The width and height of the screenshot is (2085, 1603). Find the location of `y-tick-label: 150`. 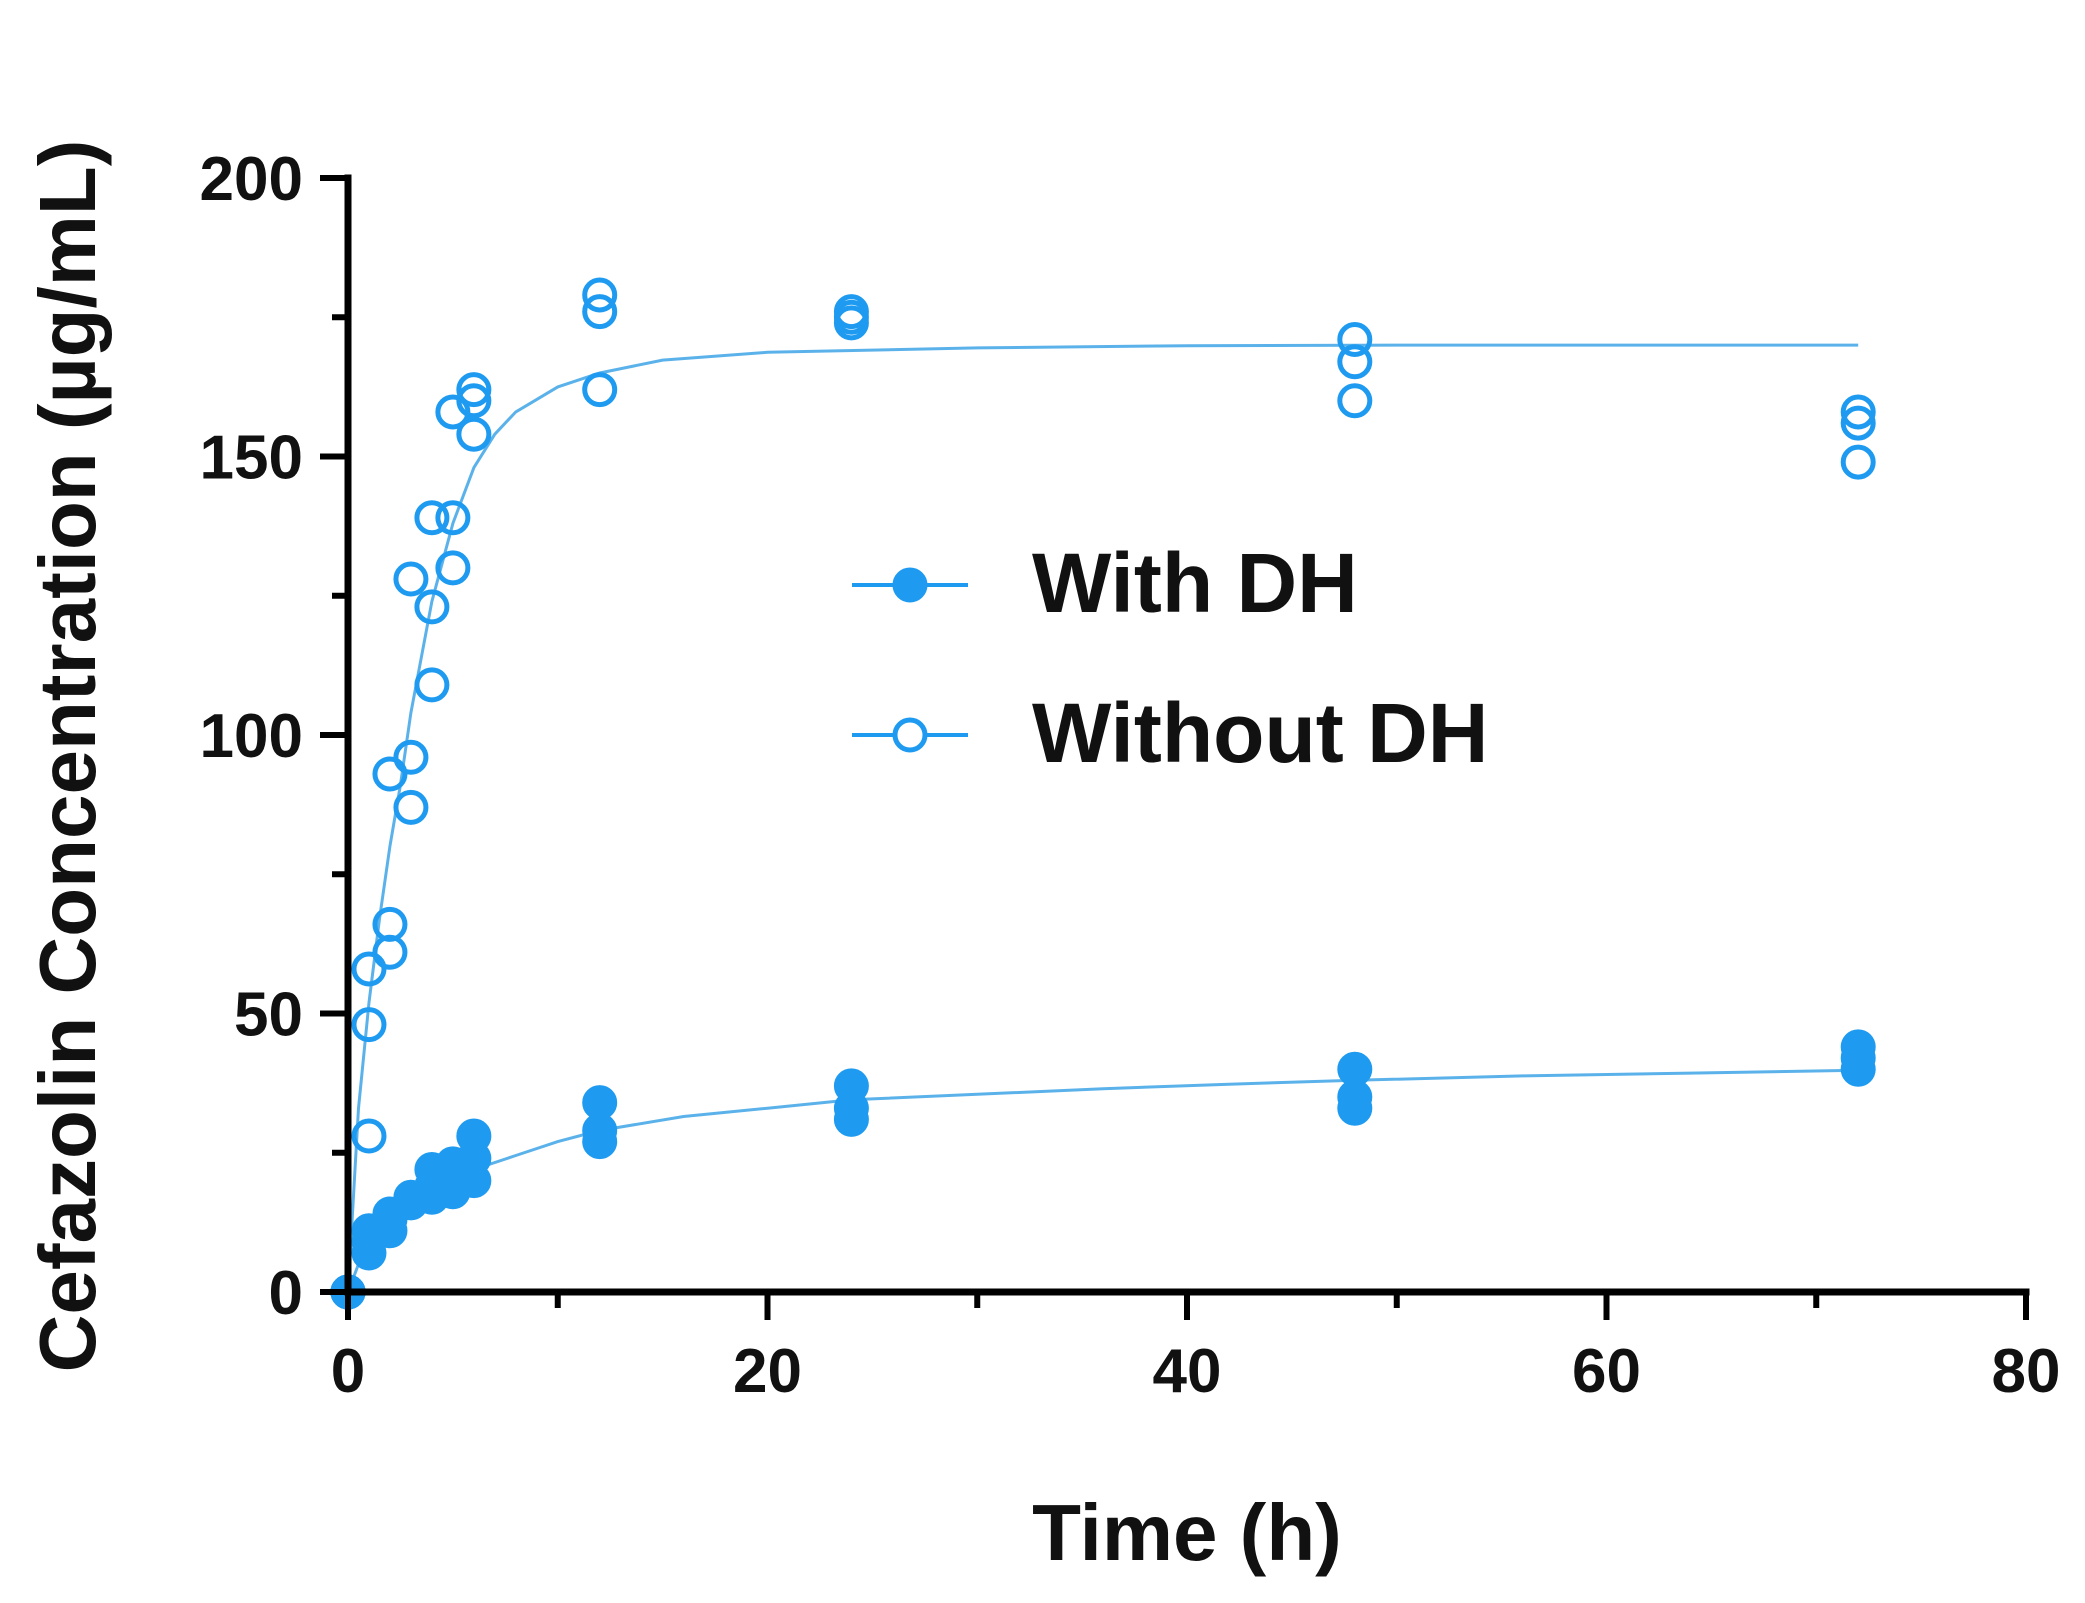

y-tick-label: 150 is located at coordinates (251, 458).